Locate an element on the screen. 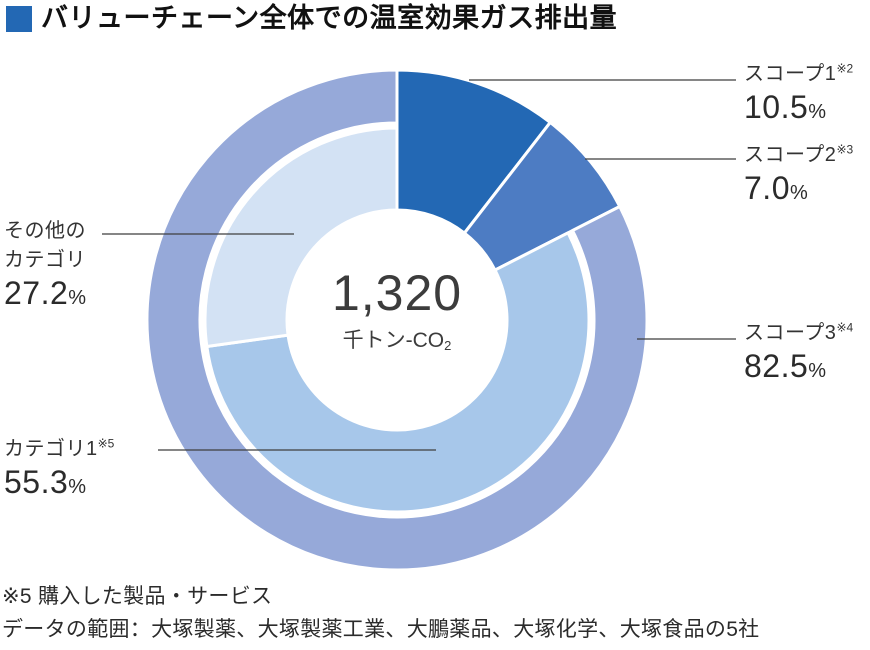 This screenshot has height=650, width=870. page-title: バリューチェーン全体での温室効果ガス排出量 is located at coordinates (329, 18).